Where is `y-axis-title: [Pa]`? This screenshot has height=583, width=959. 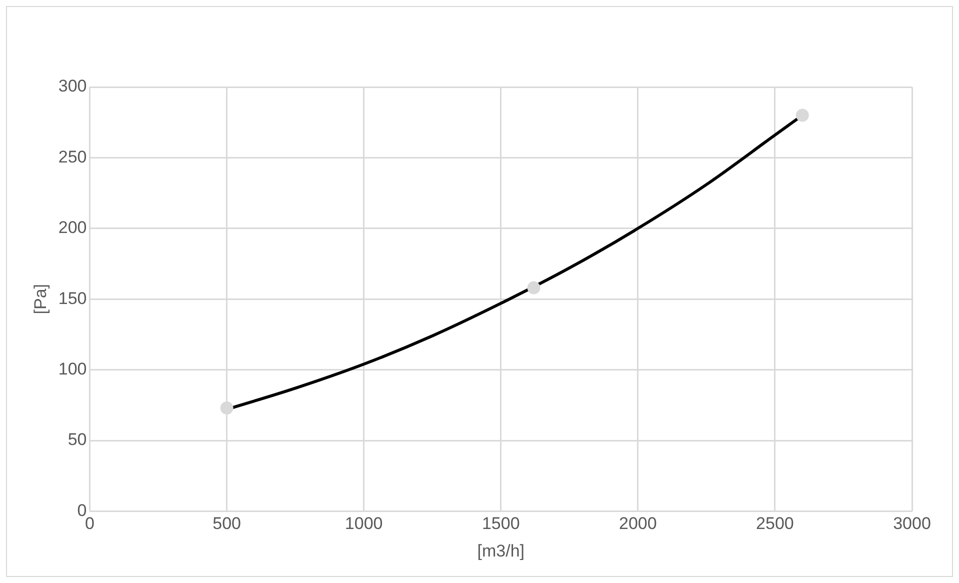
y-axis-title: [Pa] is located at coordinates (40, 299).